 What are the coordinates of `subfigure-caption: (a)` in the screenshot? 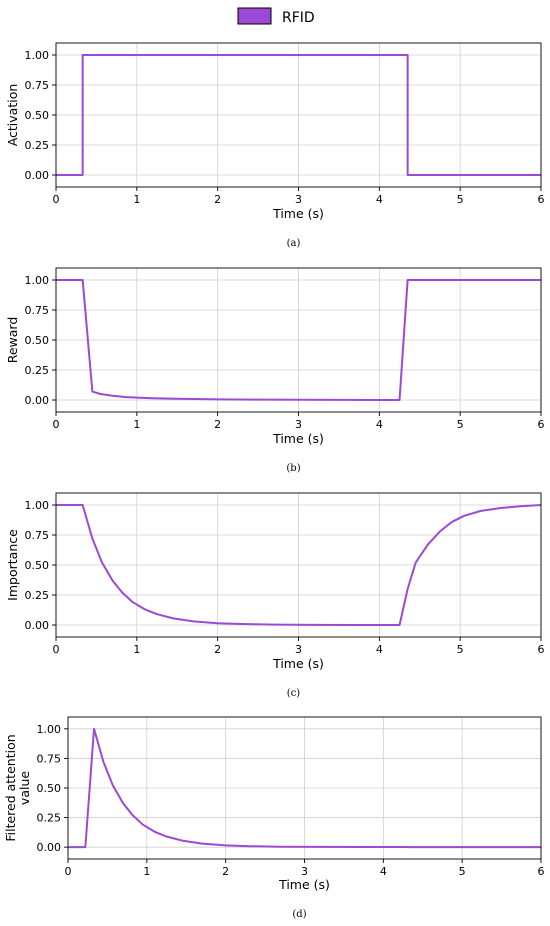 It's located at (294, 243).